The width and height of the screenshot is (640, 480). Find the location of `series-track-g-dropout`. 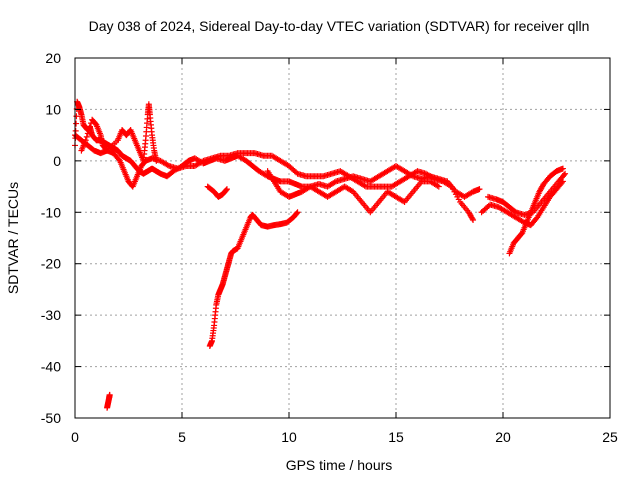

series-track-g-dropout is located at coordinates (108, 401).